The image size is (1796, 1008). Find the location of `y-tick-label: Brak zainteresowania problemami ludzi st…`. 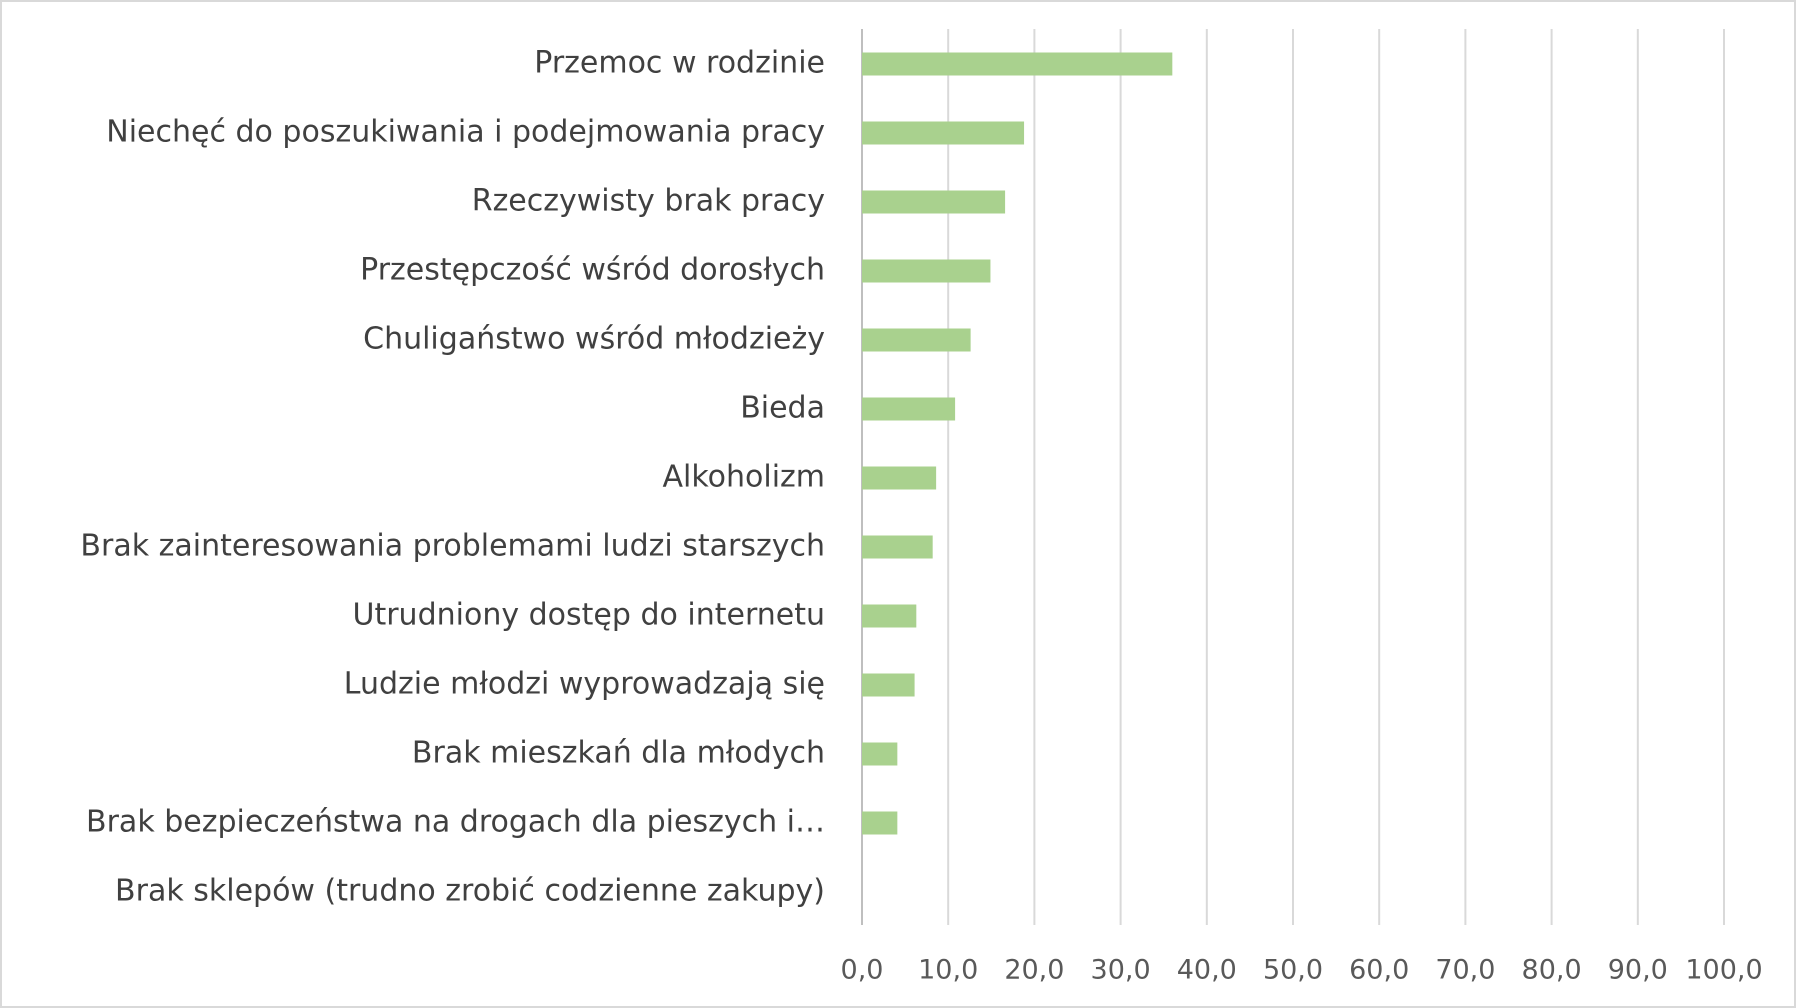

y-tick-label: Brak zainteresowania problemami ludzi st… is located at coordinates (452, 546).